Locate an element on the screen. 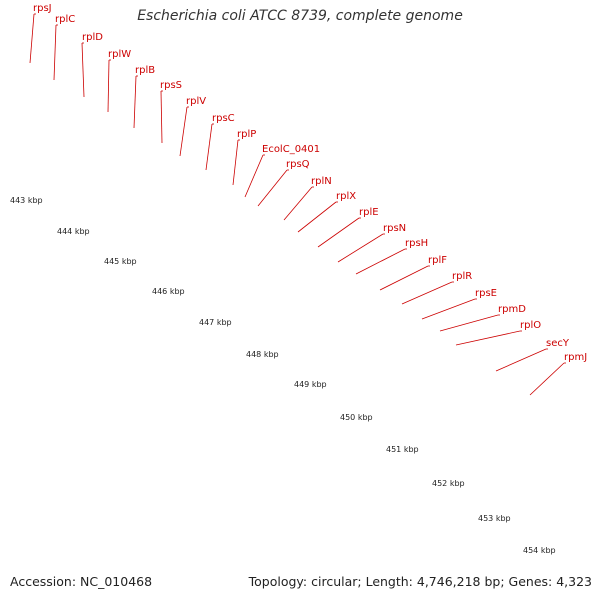 This screenshot has height=600, width=600. gene-label: rplO is located at coordinates (530, 325).